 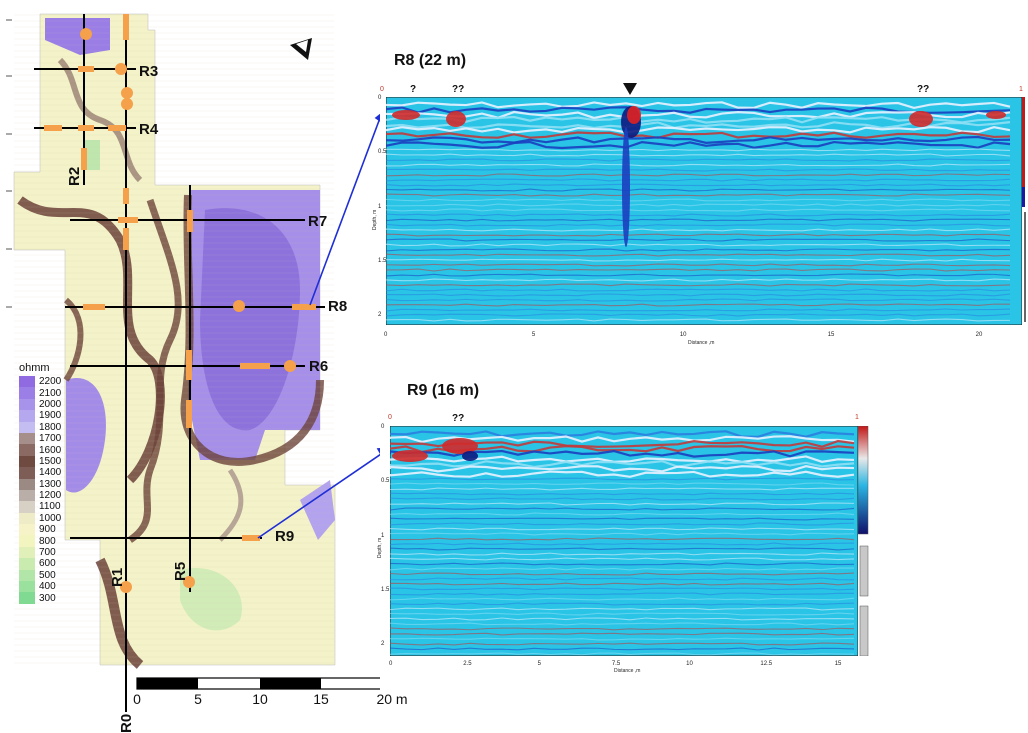 What do you see at coordinates (137, 699) in the screenshot?
I see `scale-label: 0` at bounding box center [137, 699].